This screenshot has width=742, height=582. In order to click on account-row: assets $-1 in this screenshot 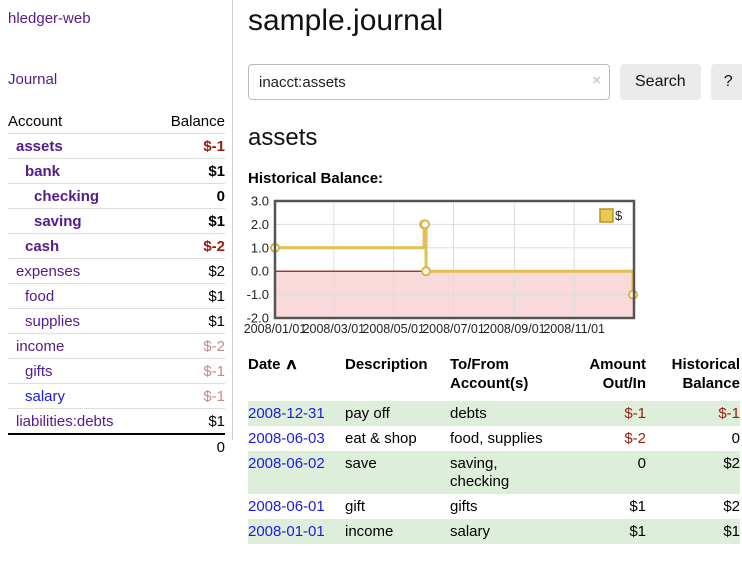, I will do `click(116, 146)`.